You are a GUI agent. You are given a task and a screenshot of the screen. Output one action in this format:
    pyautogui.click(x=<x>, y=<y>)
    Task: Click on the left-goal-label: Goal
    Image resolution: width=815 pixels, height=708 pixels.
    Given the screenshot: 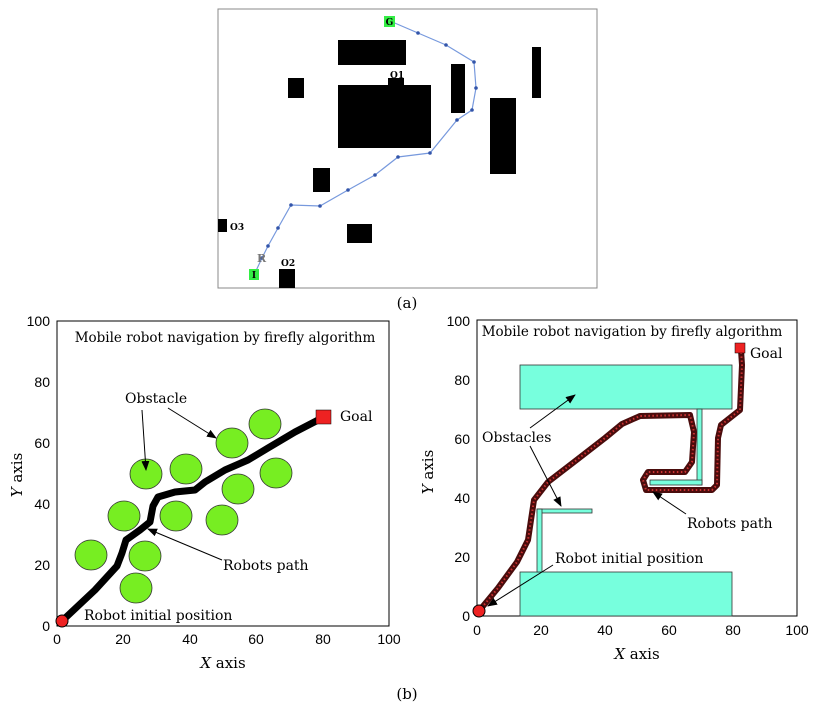 What is the action you would take?
    pyautogui.click(x=356, y=417)
    